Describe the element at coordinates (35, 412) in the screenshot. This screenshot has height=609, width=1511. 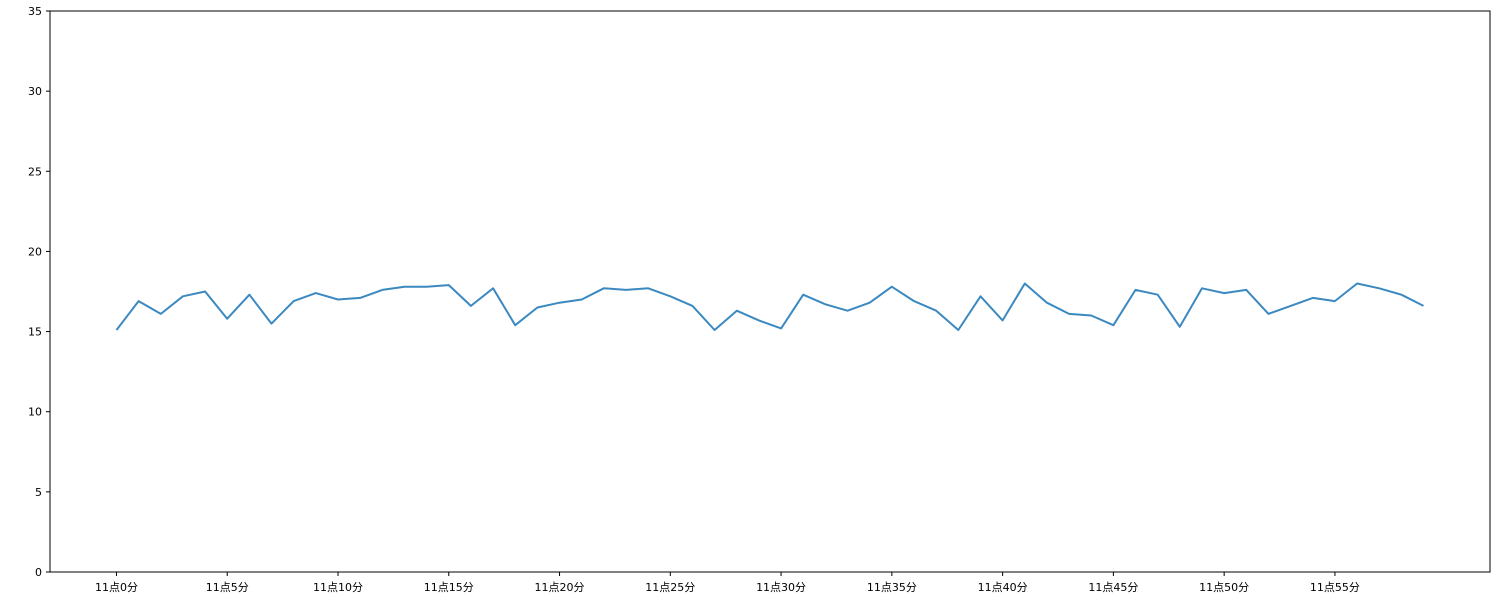
I see `y-tick-label: 10` at that location.